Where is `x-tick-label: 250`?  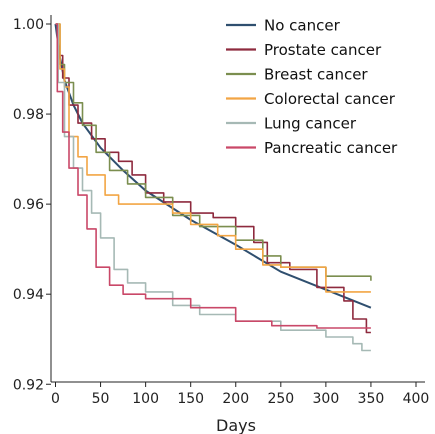 x-tick-label: 250 is located at coordinates (280, 399).